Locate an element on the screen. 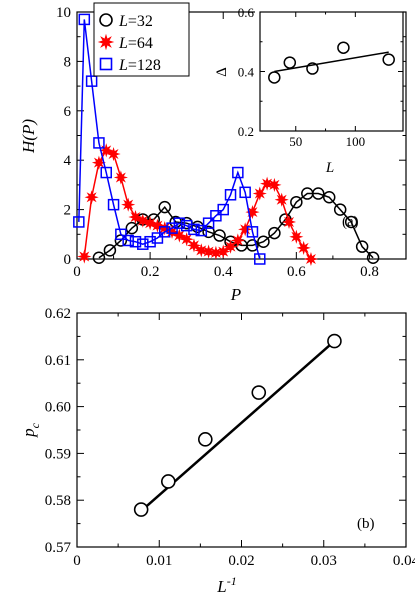 This screenshot has height=604, width=415. legend-item-l32: L=32 is located at coordinates (126, 21).